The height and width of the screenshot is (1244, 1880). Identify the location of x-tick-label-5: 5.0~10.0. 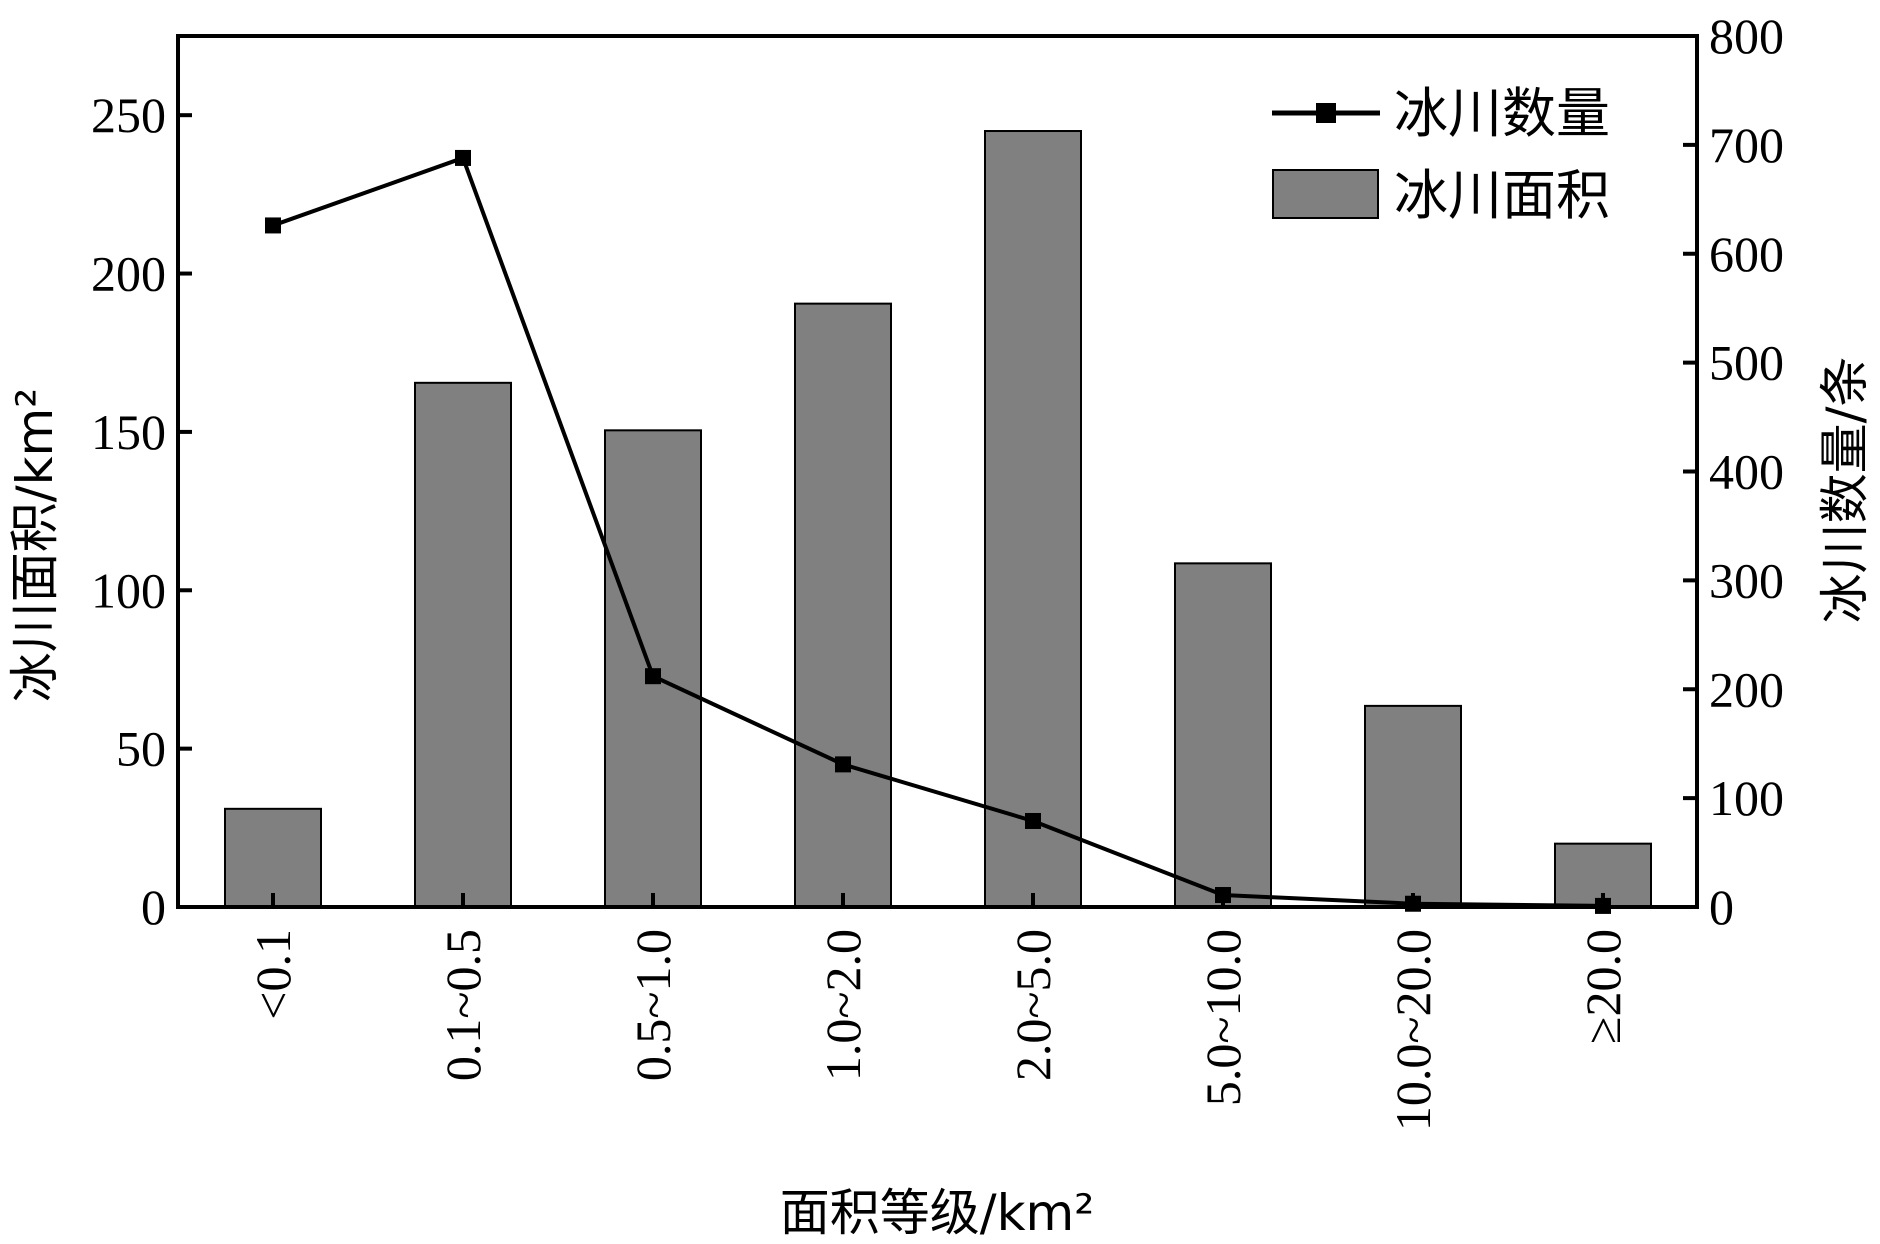
(1223, 1017).